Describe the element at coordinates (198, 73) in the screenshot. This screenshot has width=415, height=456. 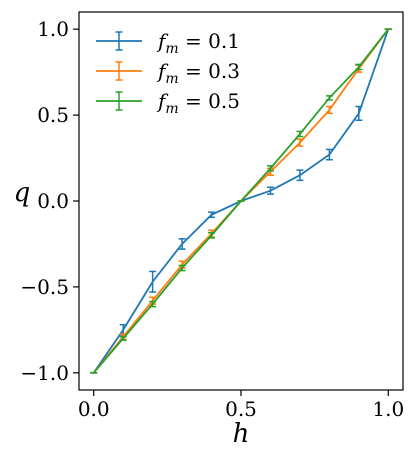
I see `legend-label: fm = 0.3` at that location.